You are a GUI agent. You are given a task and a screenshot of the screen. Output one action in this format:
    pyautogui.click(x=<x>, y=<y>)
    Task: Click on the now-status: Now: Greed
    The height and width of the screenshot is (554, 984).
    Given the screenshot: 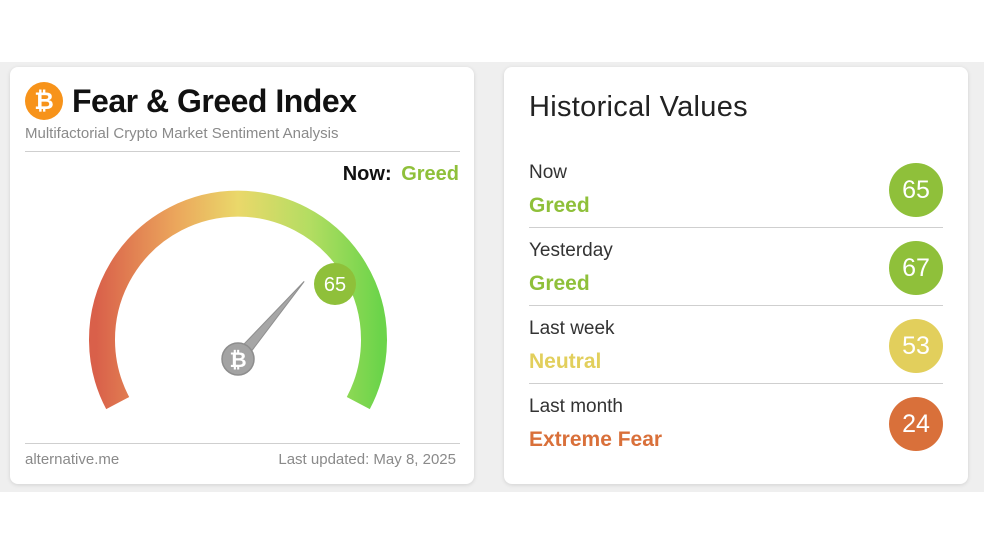 What is the action you would take?
    pyautogui.click(x=401, y=174)
    